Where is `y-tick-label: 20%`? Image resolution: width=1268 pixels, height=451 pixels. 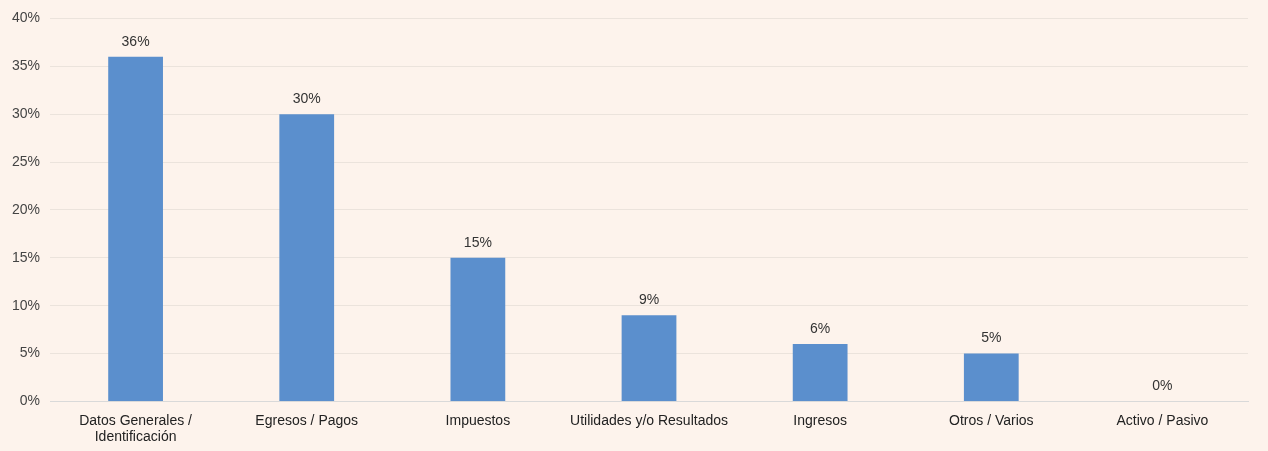
y-tick-label: 20% is located at coordinates (26, 208).